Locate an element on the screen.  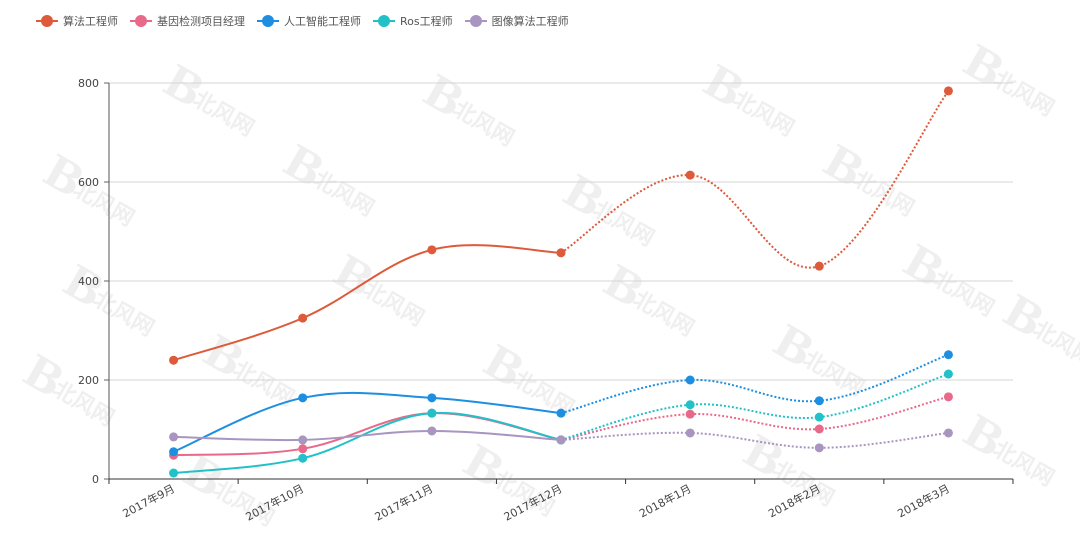
legend-item-gene-testing-pm: 基因检测项目经理 is located at coordinates (187, 21).